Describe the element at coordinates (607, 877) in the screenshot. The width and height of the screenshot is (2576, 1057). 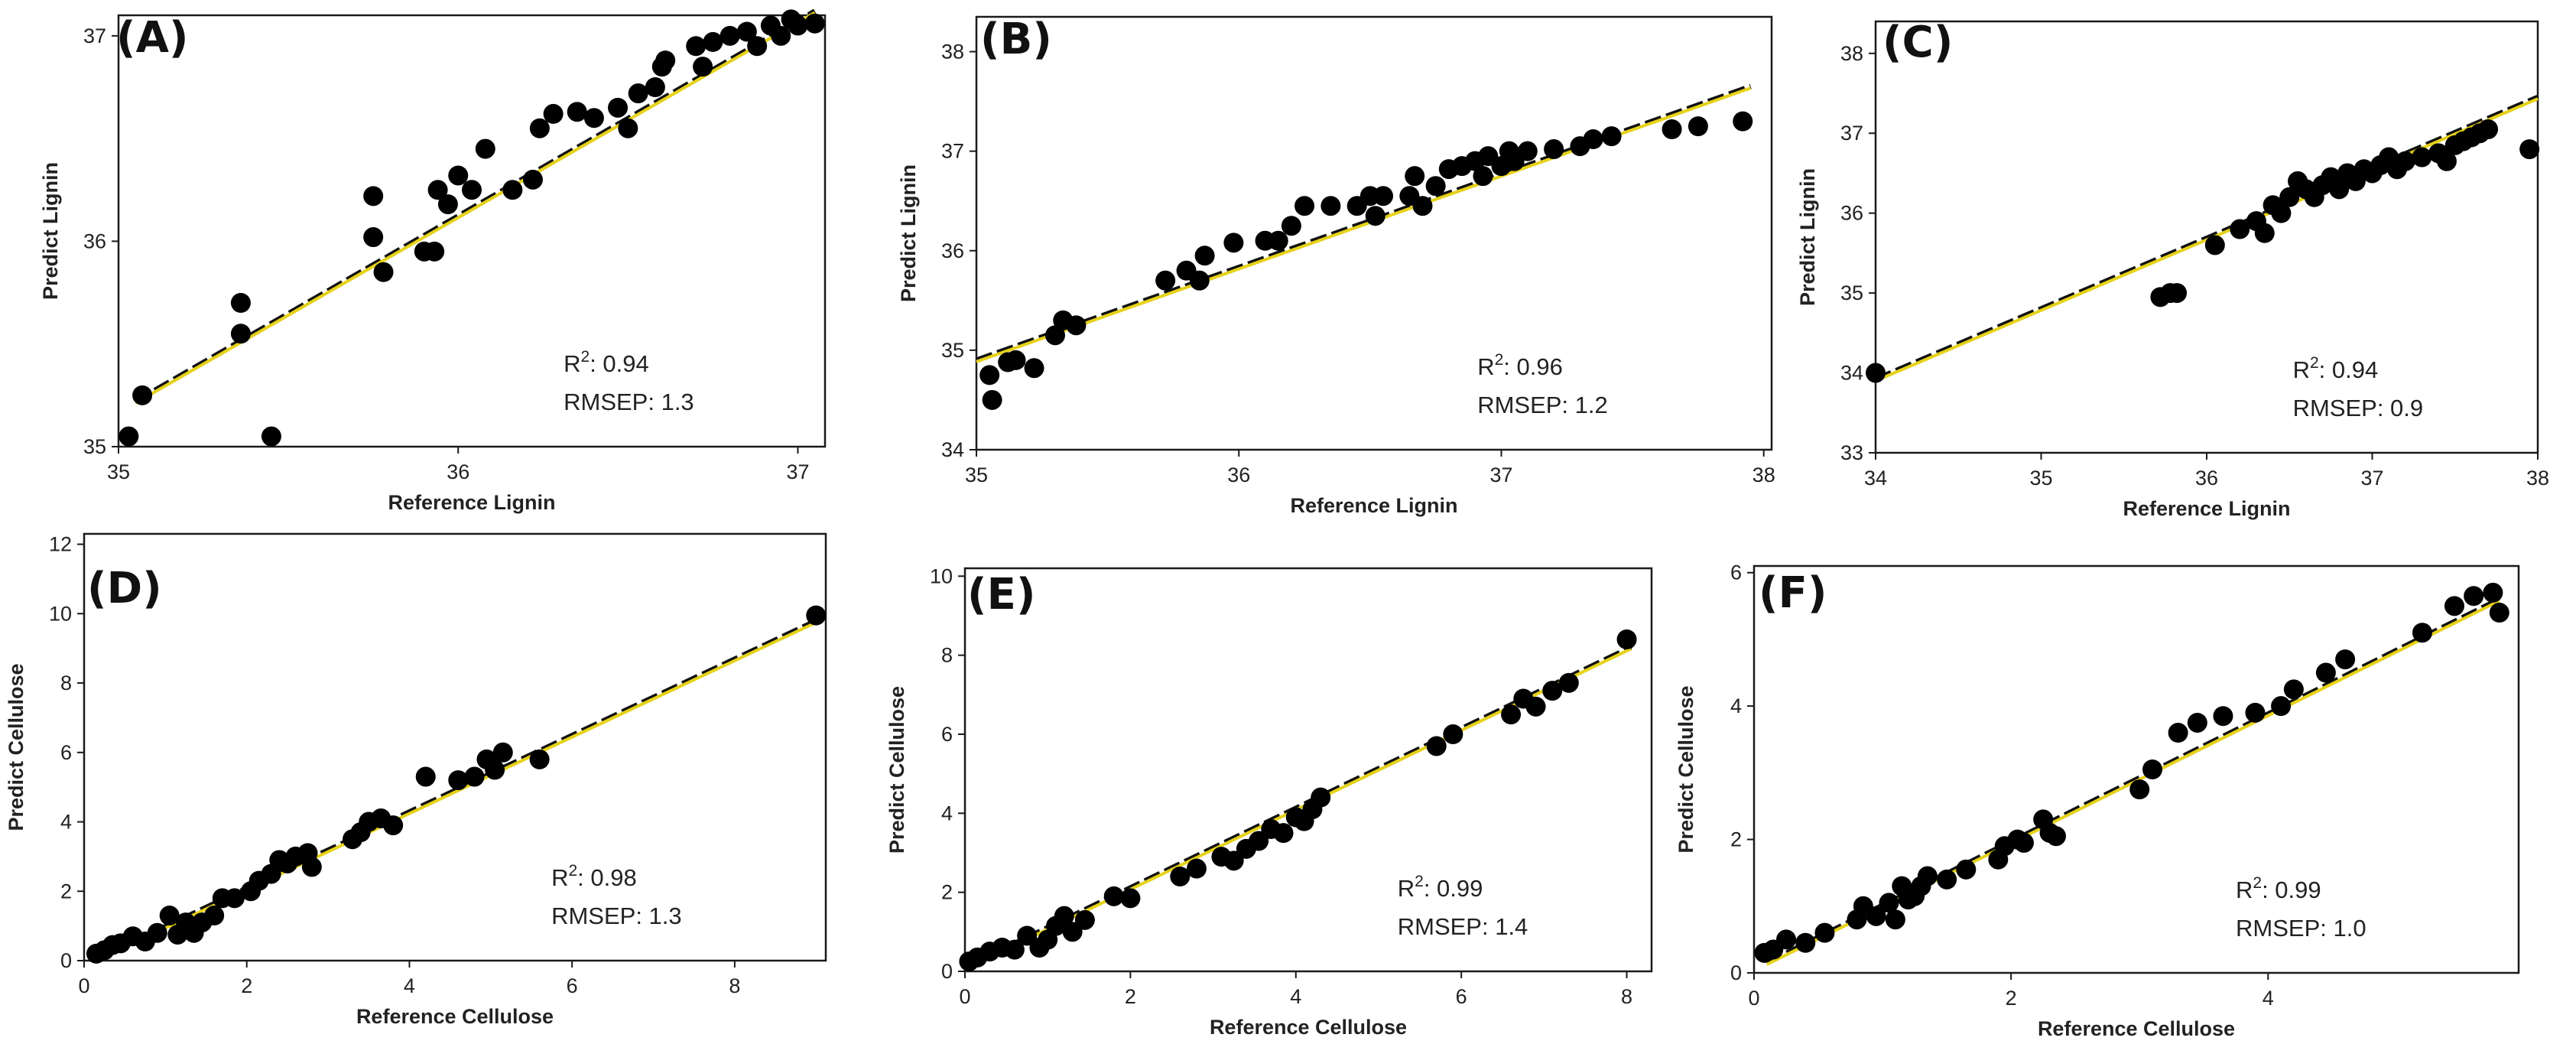
I see `r2-value: : 0.98` at that location.